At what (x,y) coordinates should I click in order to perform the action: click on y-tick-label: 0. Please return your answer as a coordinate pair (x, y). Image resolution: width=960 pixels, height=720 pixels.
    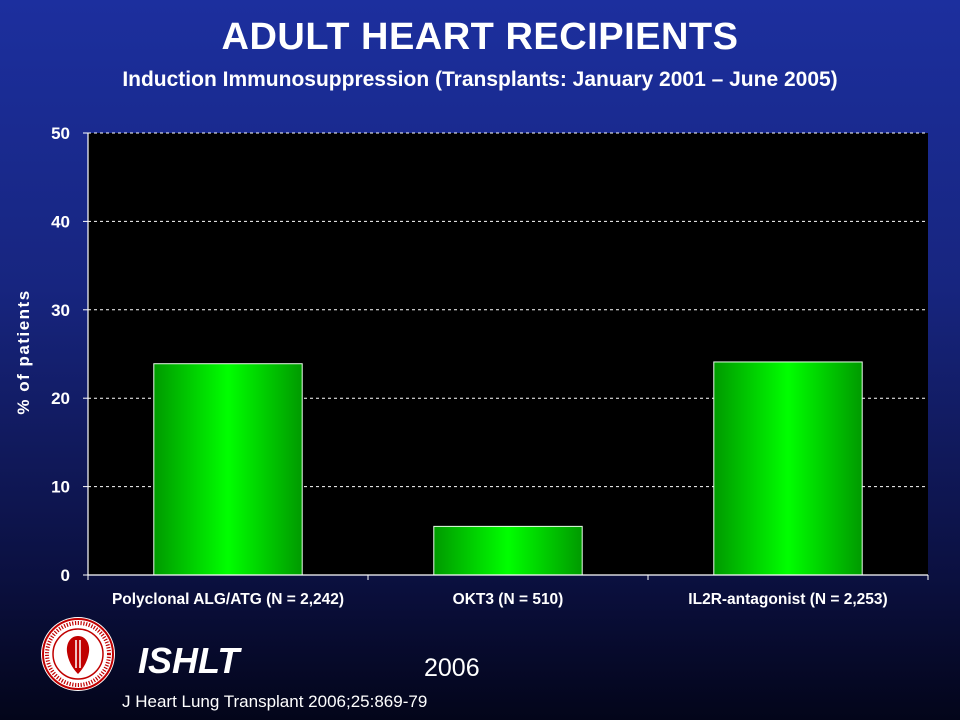
    Looking at the image, I should click on (65, 575).